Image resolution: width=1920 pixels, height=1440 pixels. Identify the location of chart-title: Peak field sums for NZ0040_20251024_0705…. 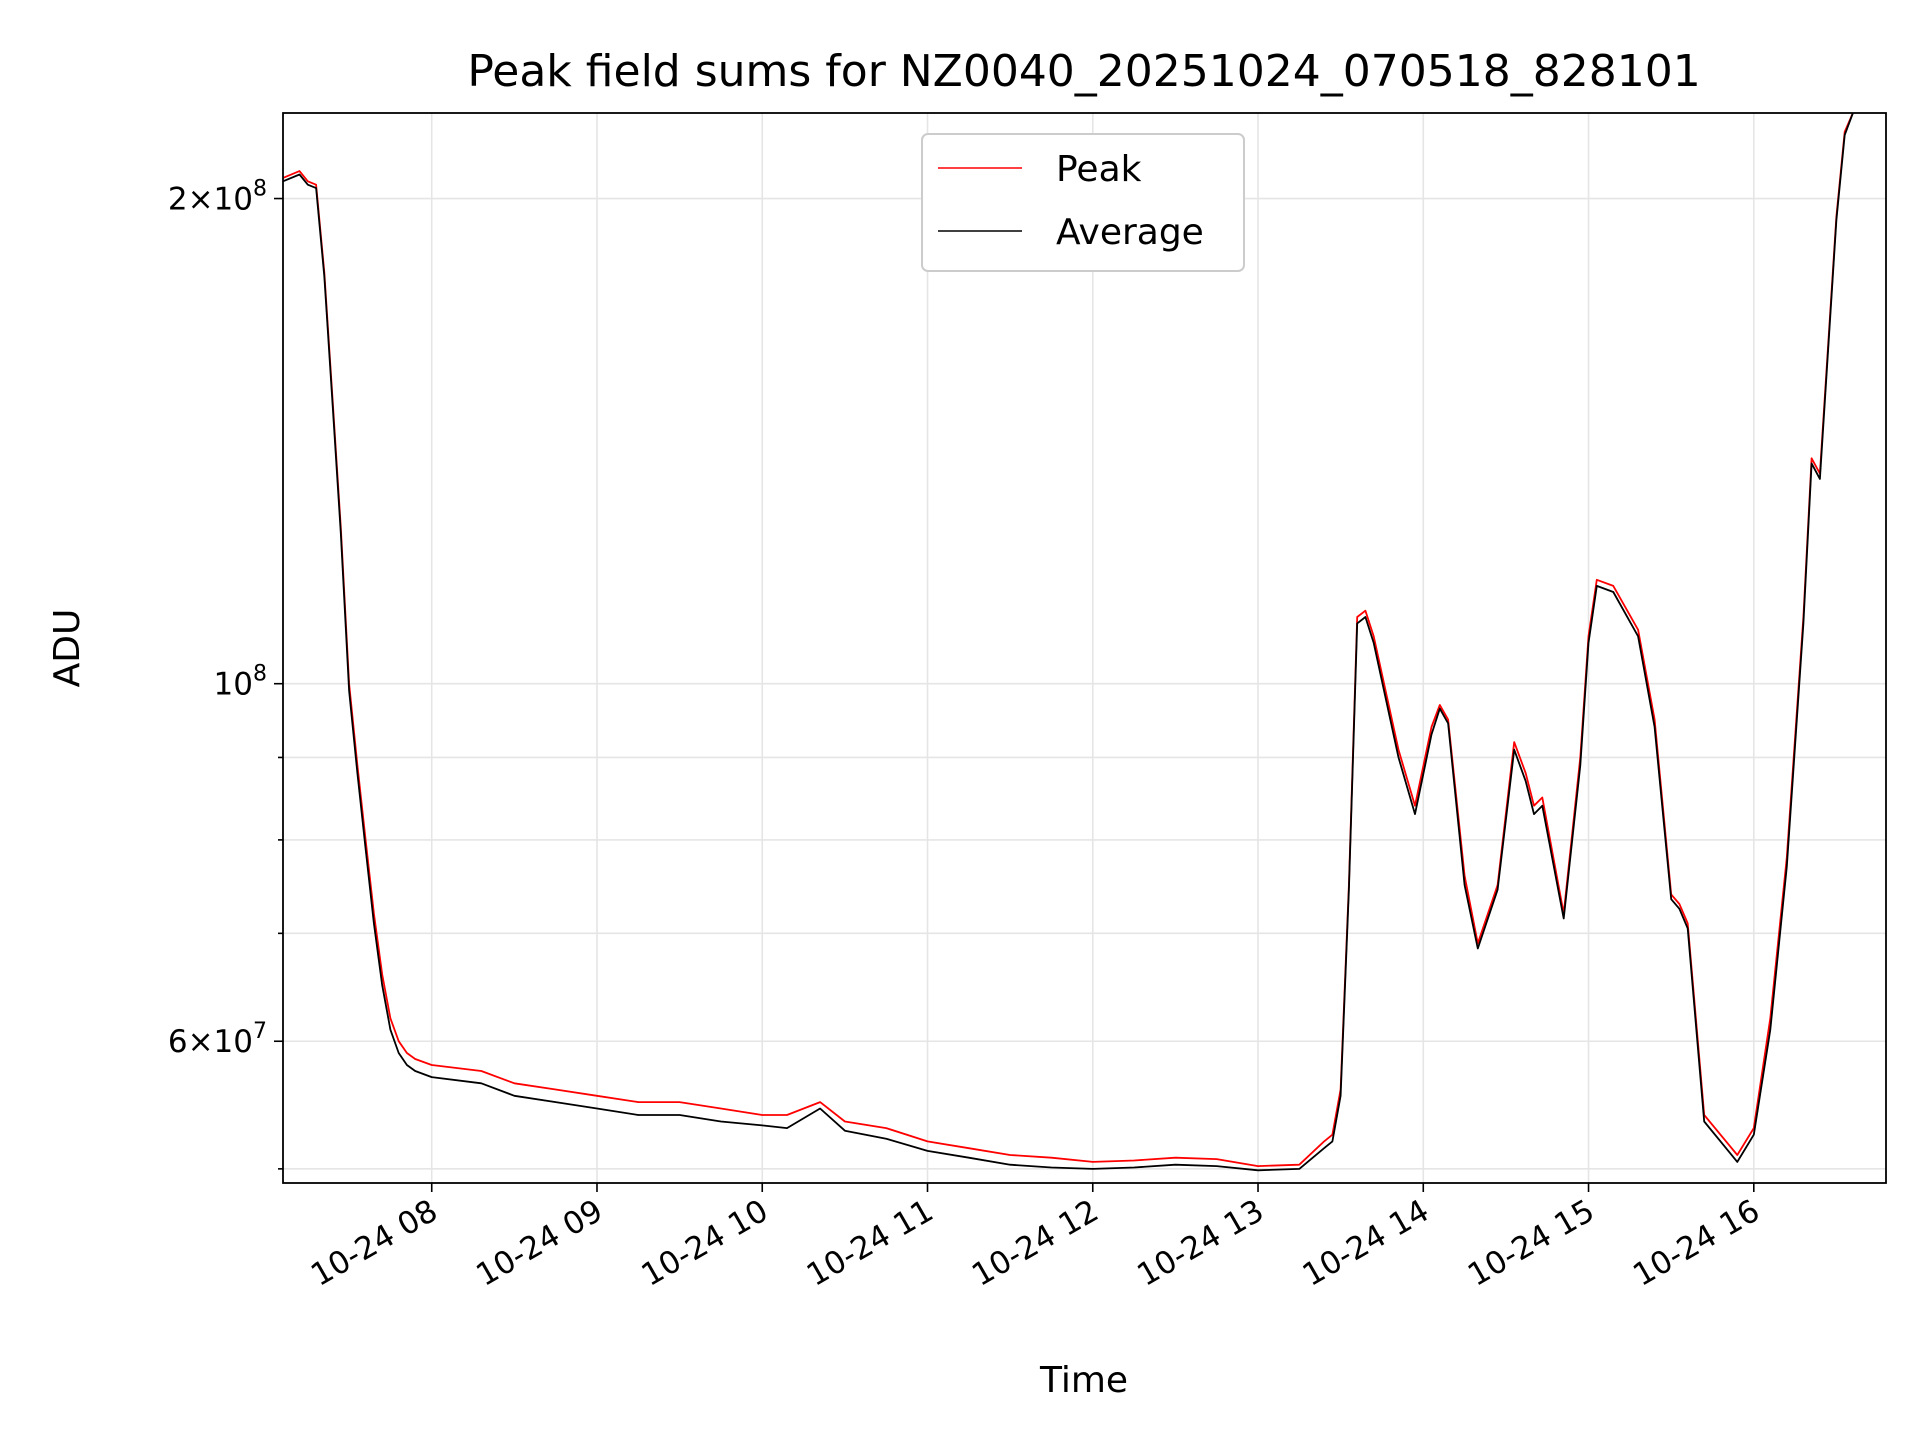
(1083, 71).